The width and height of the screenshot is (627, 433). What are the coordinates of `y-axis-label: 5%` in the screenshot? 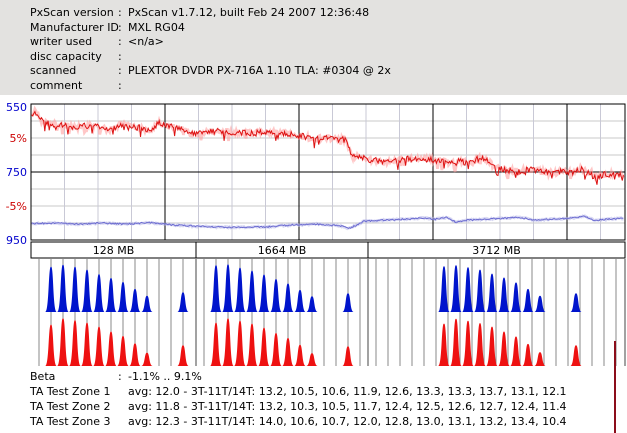 It's located at (18, 138).